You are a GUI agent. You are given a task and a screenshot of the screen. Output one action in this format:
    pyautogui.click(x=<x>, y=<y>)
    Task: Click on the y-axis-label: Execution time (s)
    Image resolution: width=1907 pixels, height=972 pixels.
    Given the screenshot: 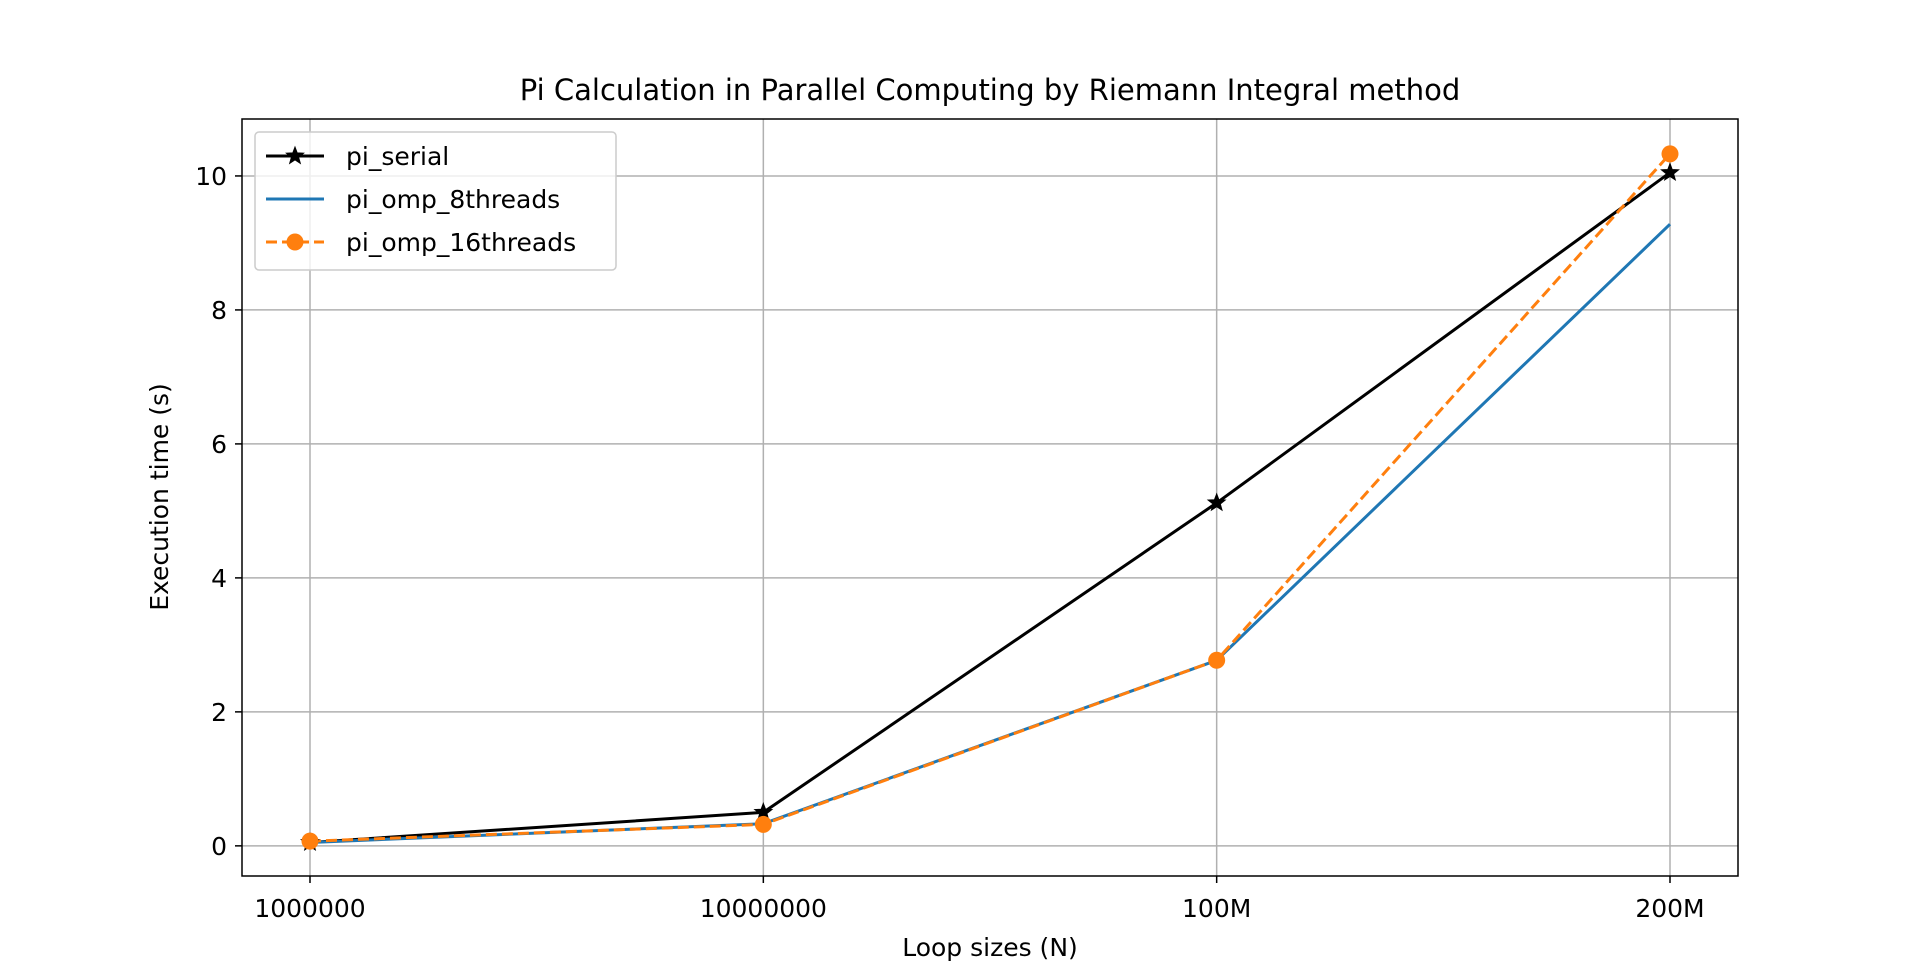 What is the action you would take?
    pyautogui.click(x=159, y=497)
    